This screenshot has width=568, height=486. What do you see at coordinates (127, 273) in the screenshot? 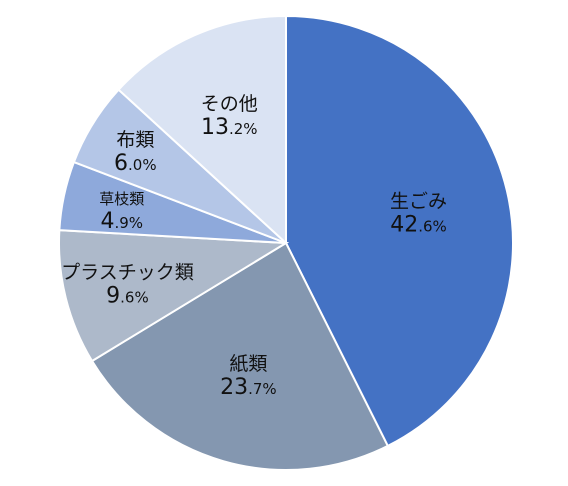
I see `slice-name-label: プラスチック類` at bounding box center [127, 273].